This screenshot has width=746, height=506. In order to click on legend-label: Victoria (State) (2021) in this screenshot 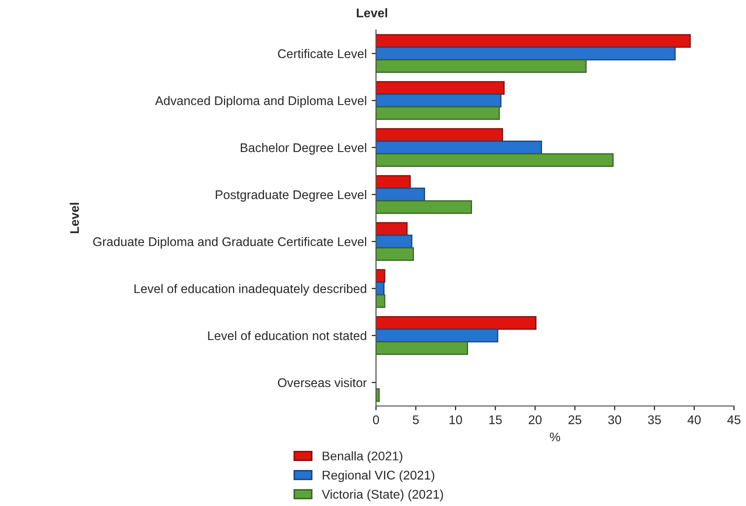, I will do `click(383, 496)`.